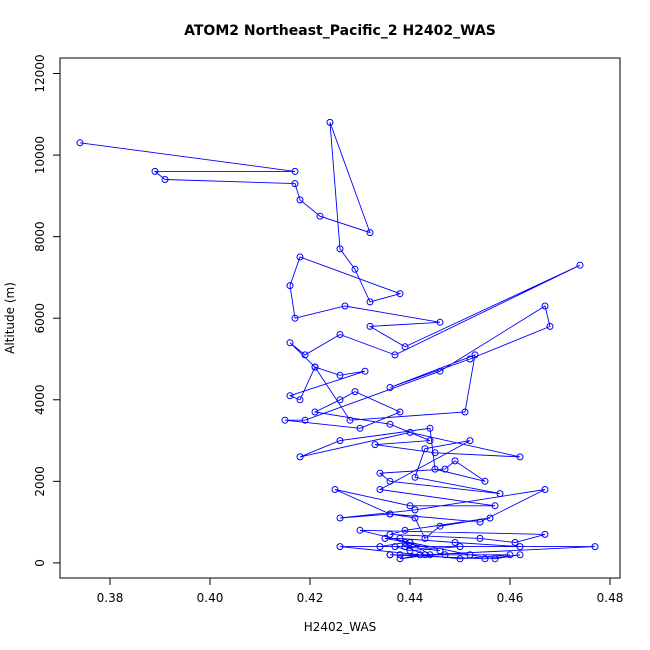  I want to click on y-tick-label: 2000, so click(40, 481).